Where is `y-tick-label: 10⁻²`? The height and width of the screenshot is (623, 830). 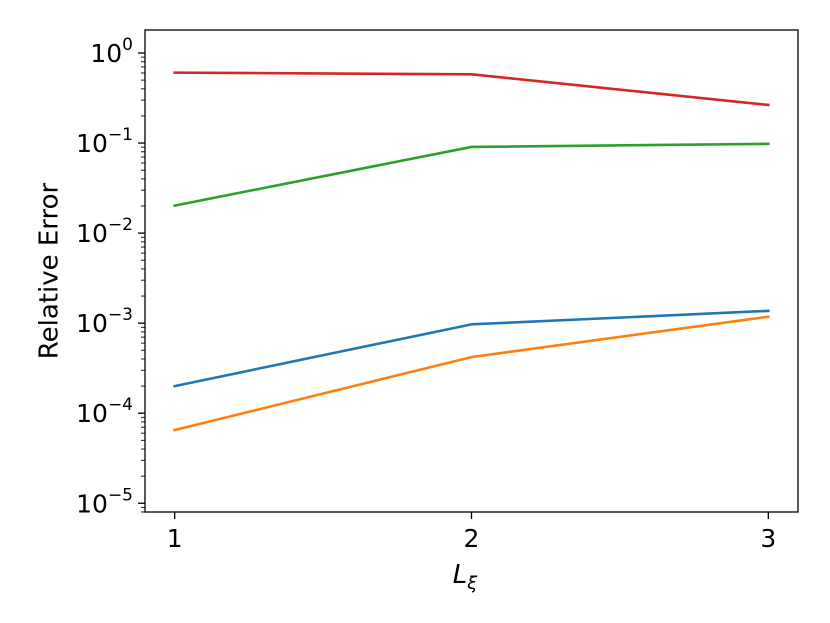 y-tick-label: 10⁻² is located at coordinates (104, 231).